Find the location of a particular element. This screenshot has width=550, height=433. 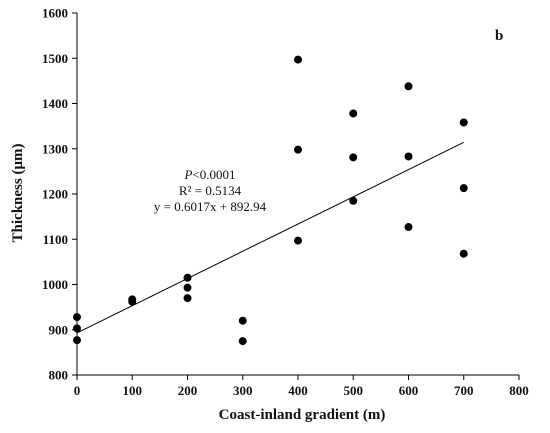

y-tick-label: 1400 is located at coordinates (55, 103).